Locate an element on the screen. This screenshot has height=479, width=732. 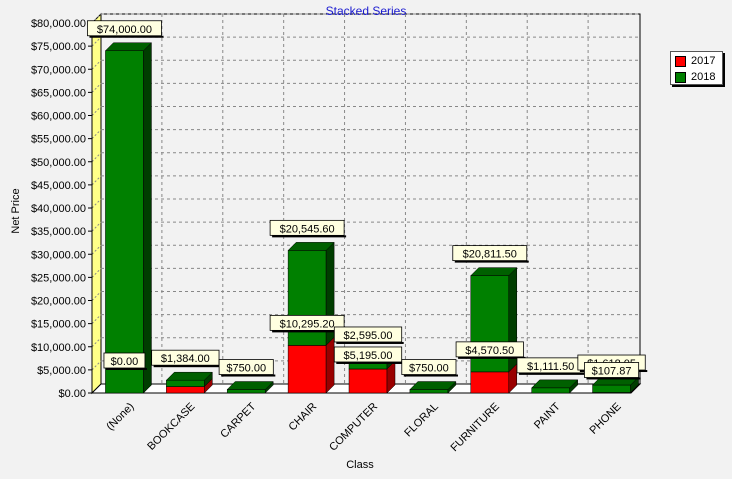
x-axis-label: Class is located at coordinates (360, 465).